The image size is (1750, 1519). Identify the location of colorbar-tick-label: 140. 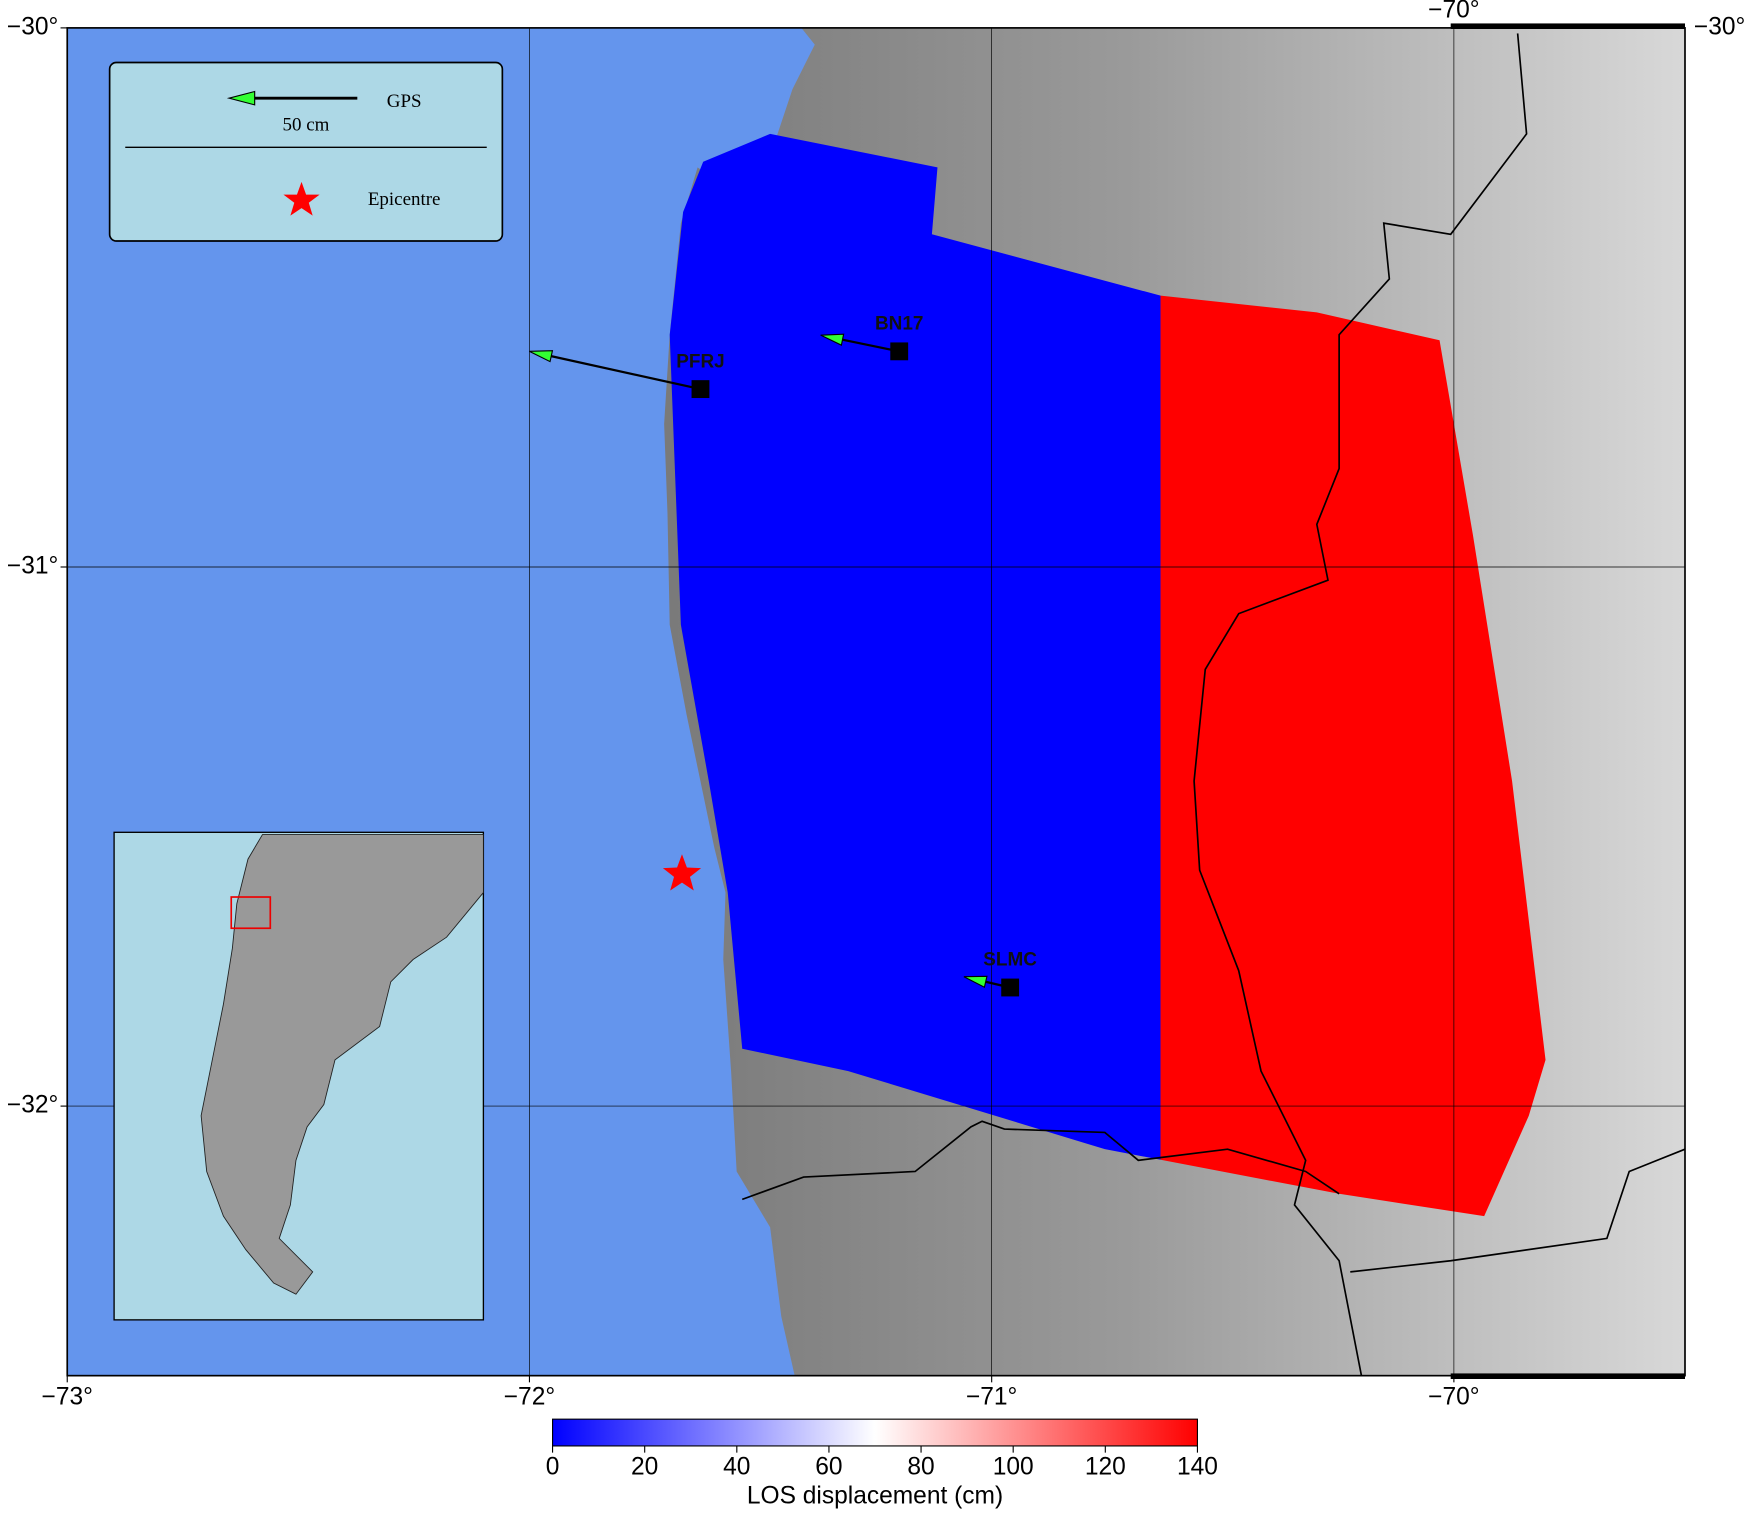
(1197, 1467).